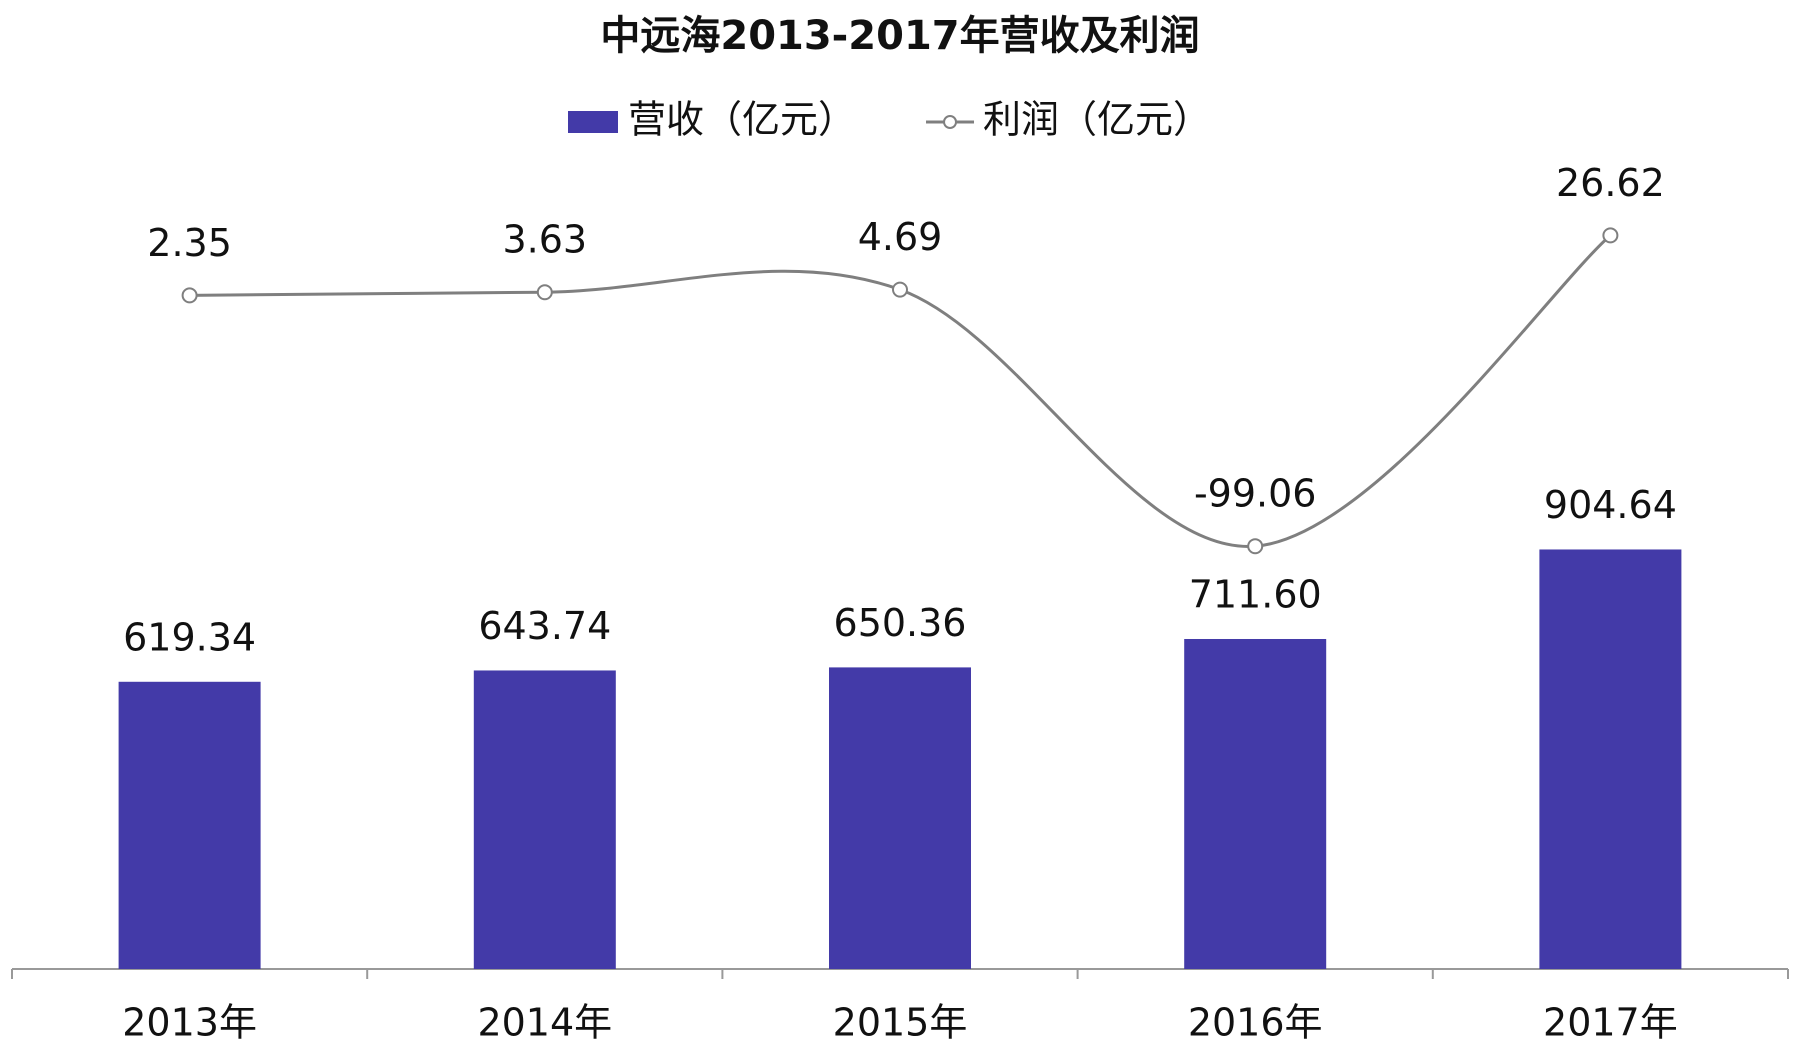 The width and height of the screenshot is (1800, 1056). What do you see at coordinates (189, 243) in the screenshot?
I see `line-value-label: 2.35` at bounding box center [189, 243].